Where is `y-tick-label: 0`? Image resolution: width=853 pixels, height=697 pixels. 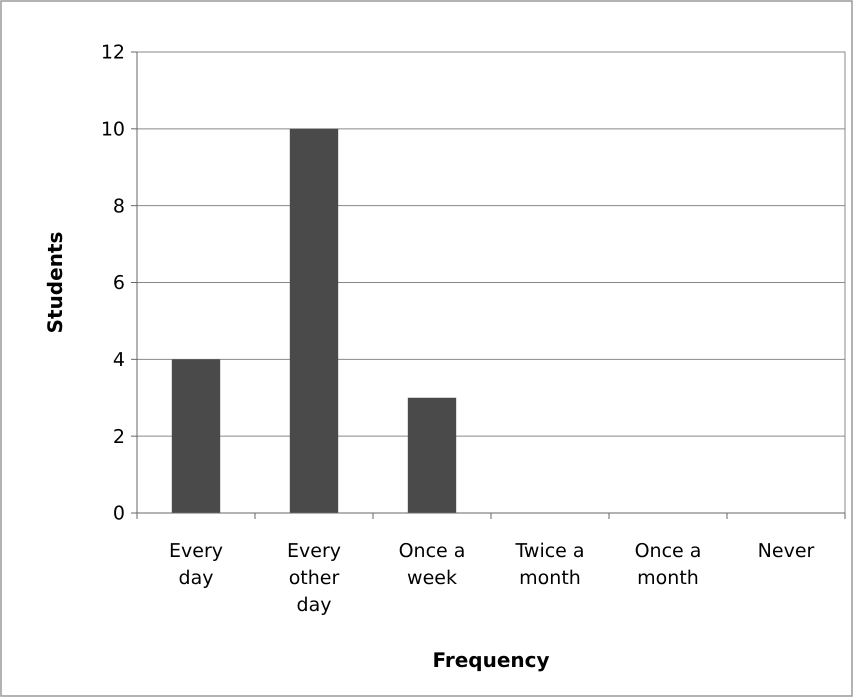 y-tick-label: 0 is located at coordinates (118, 513).